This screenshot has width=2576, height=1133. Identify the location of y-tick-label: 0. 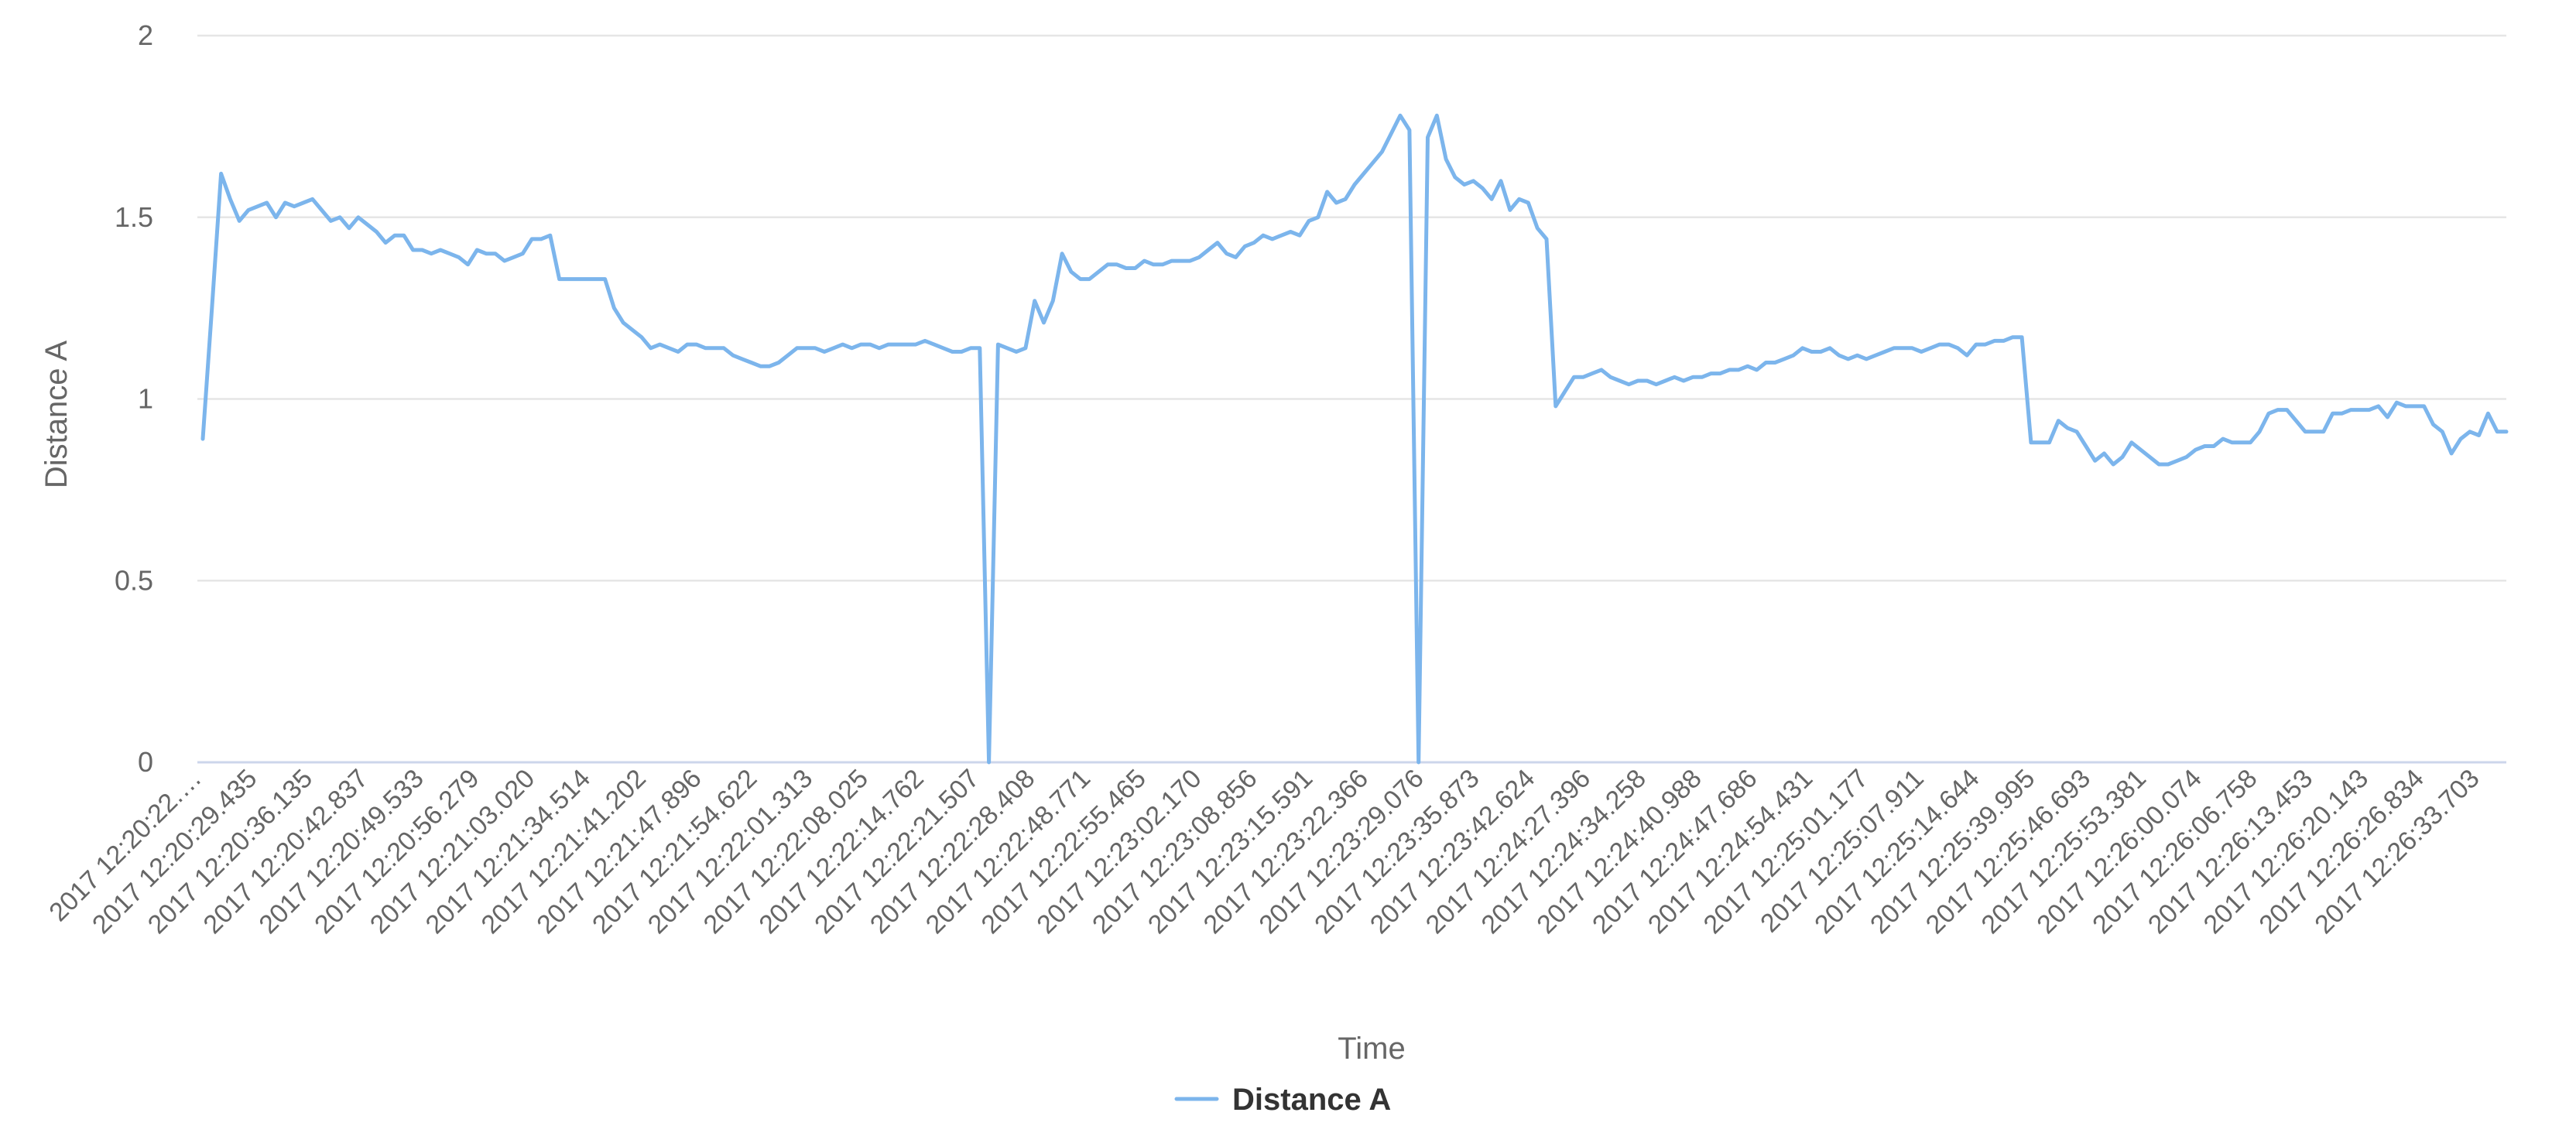
(145, 762).